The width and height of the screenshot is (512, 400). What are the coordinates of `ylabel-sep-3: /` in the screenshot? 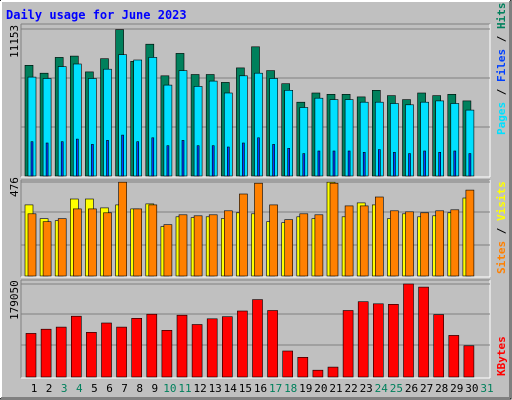 It's located at (501, 231).